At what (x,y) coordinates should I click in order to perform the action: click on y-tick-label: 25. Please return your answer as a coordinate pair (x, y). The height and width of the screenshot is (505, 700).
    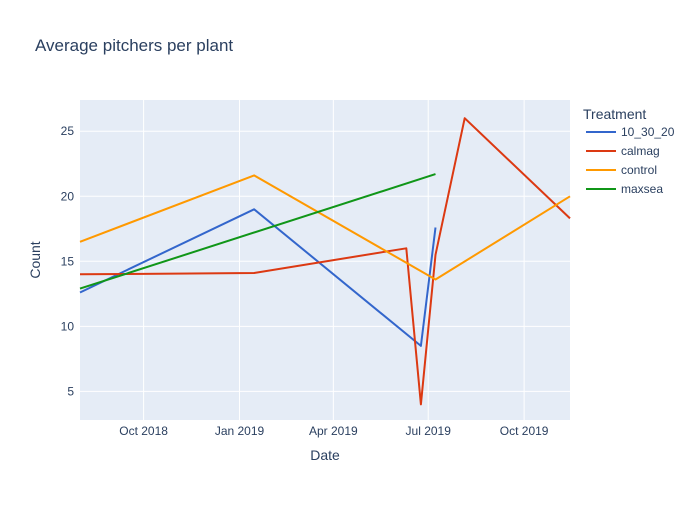
    Looking at the image, I should click on (68, 131).